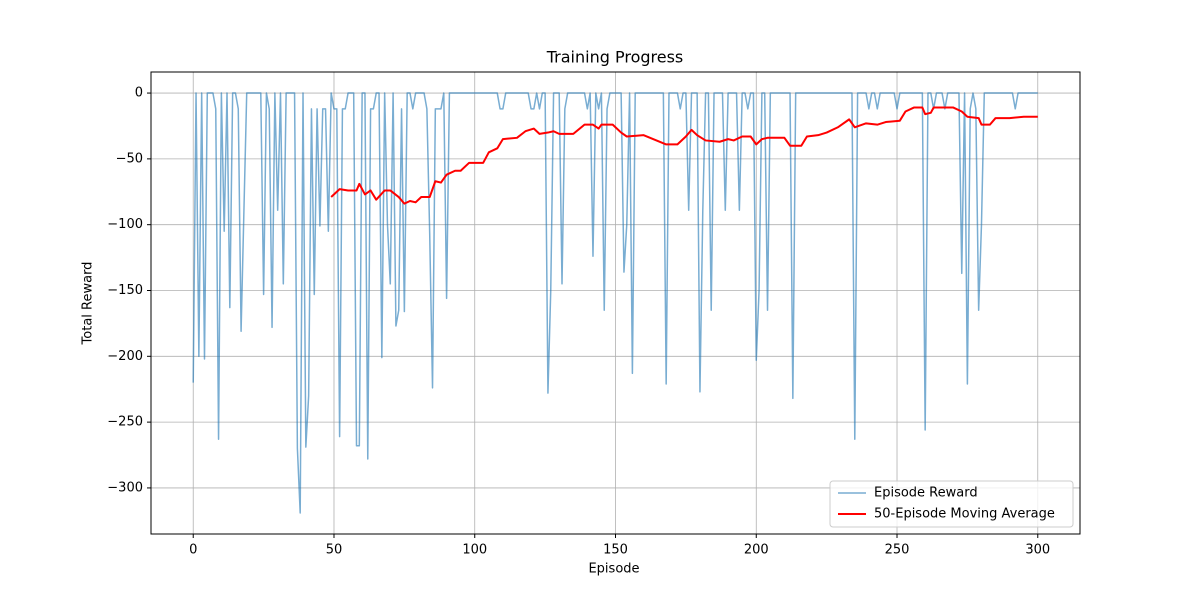  What do you see at coordinates (139, 93) in the screenshot?
I see `y-tick-label: 0` at bounding box center [139, 93].